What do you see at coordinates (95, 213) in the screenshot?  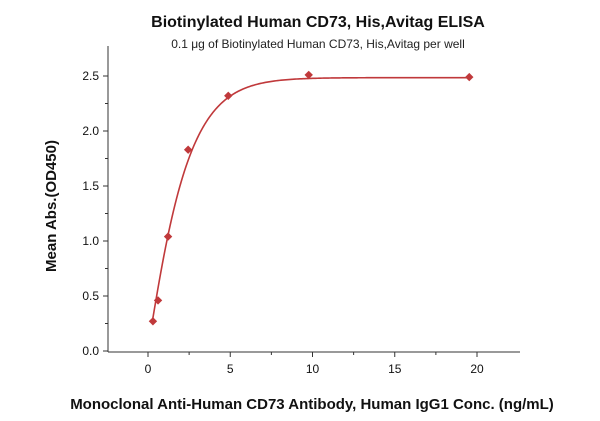 I see `y-ticks: 0.0 0.5 1.0 1.5 2.0 2.5` at bounding box center [95, 213].